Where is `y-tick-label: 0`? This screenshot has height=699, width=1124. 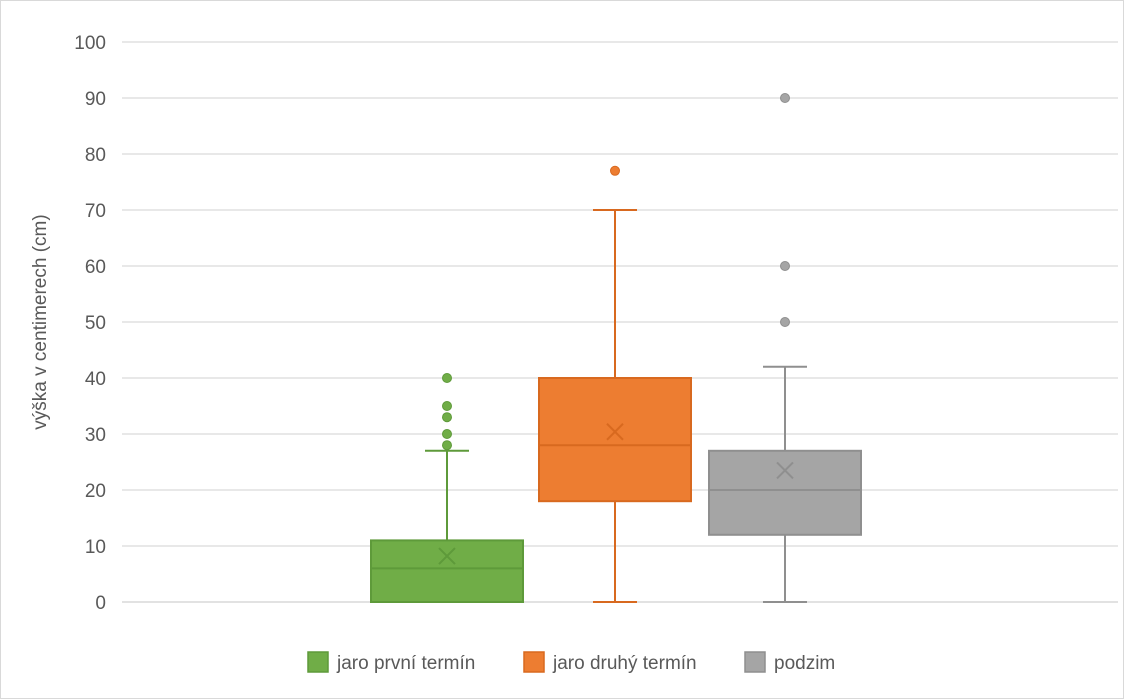 y-tick-label: 0 is located at coordinates (100, 603).